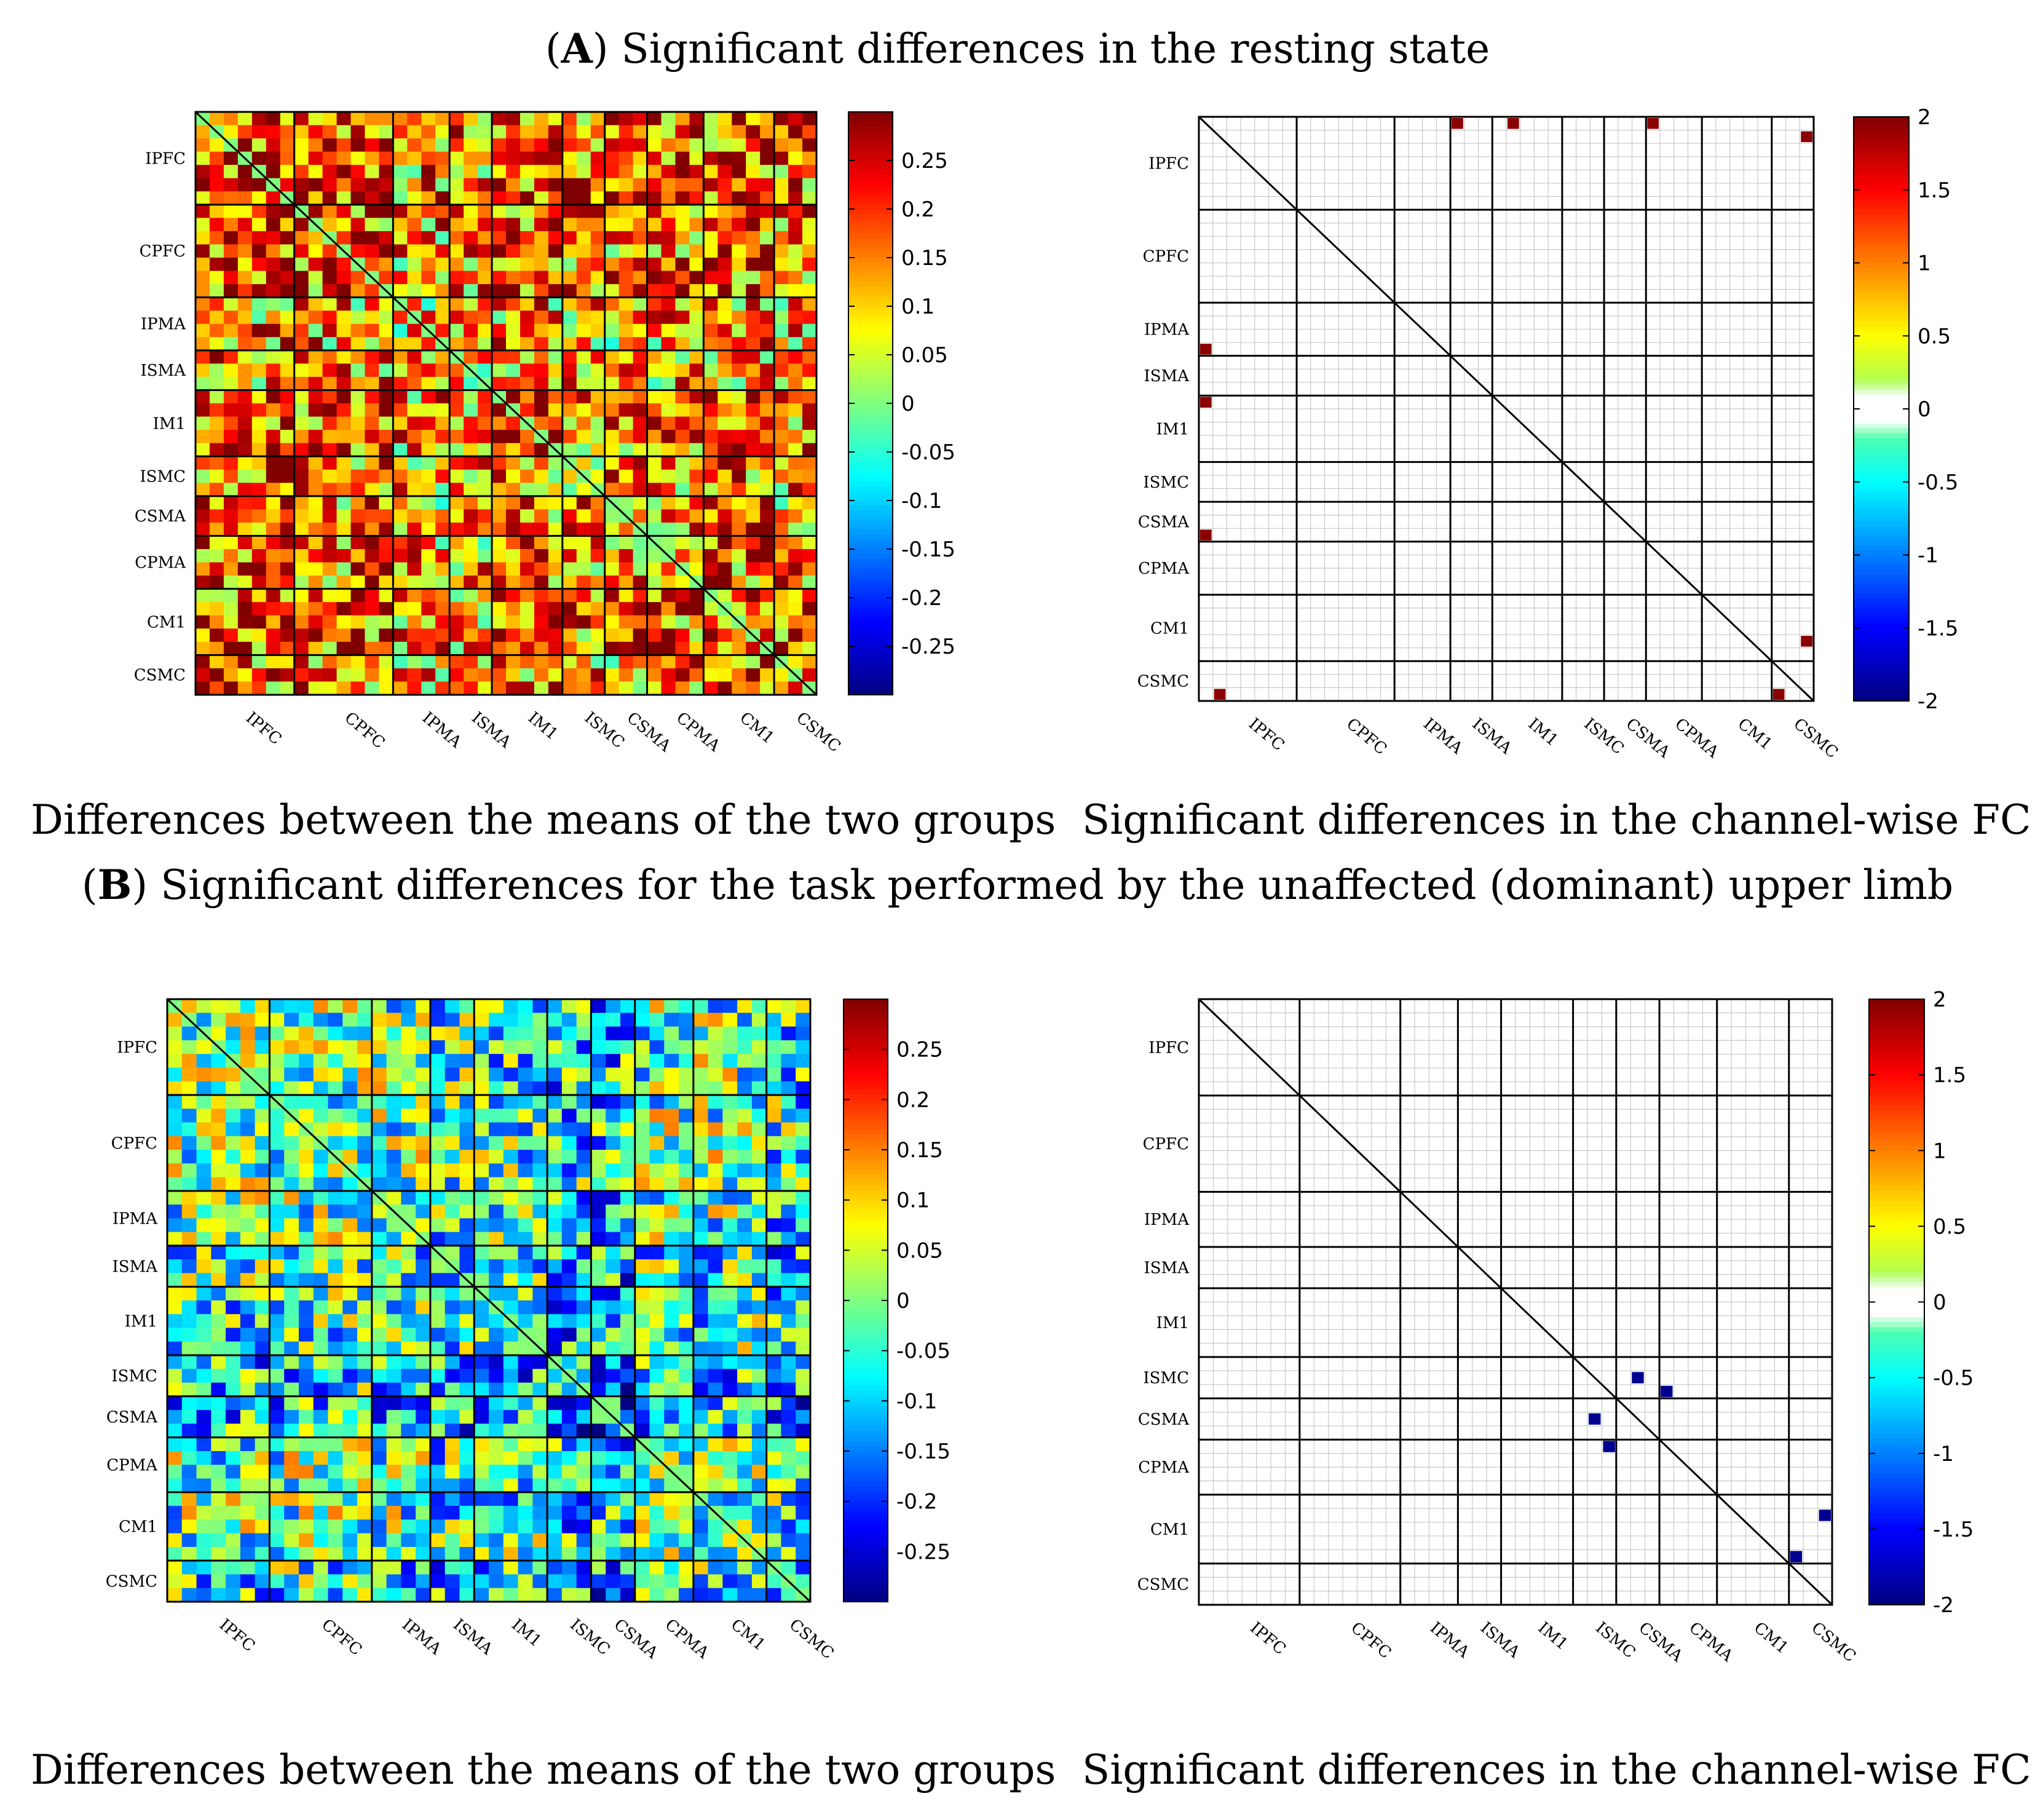 The height and width of the screenshot is (1820, 2035). I want to click on colorbar-tick-label: -0.1, so click(921, 501).